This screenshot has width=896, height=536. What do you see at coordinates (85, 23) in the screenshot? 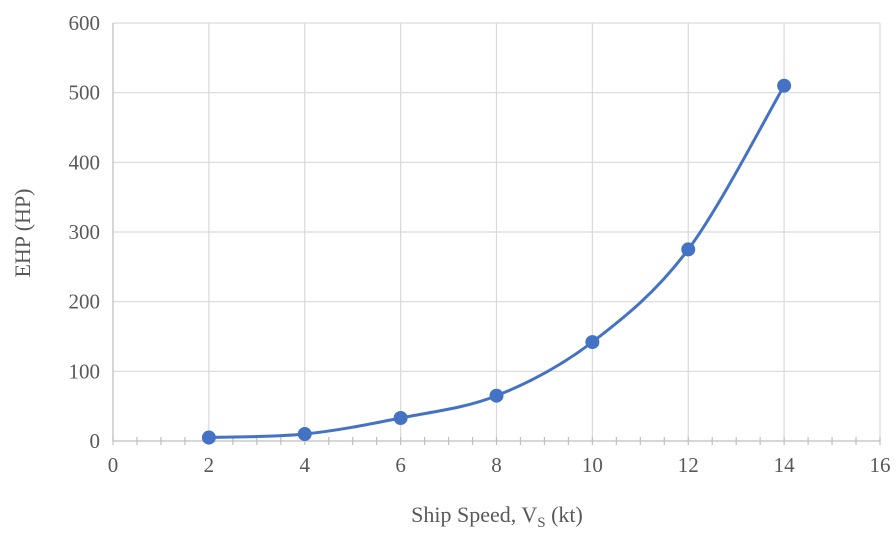
I see `y-tick-label: 600` at bounding box center [85, 23].